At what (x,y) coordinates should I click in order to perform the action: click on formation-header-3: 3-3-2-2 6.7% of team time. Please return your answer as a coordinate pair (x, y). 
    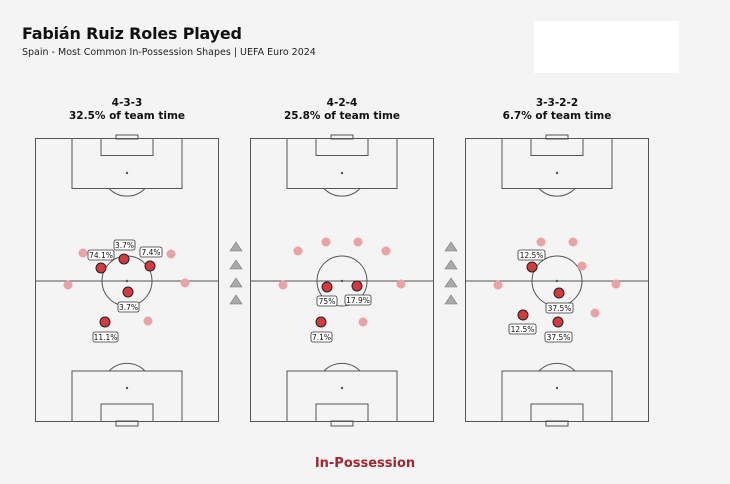
    Looking at the image, I should click on (557, 109).